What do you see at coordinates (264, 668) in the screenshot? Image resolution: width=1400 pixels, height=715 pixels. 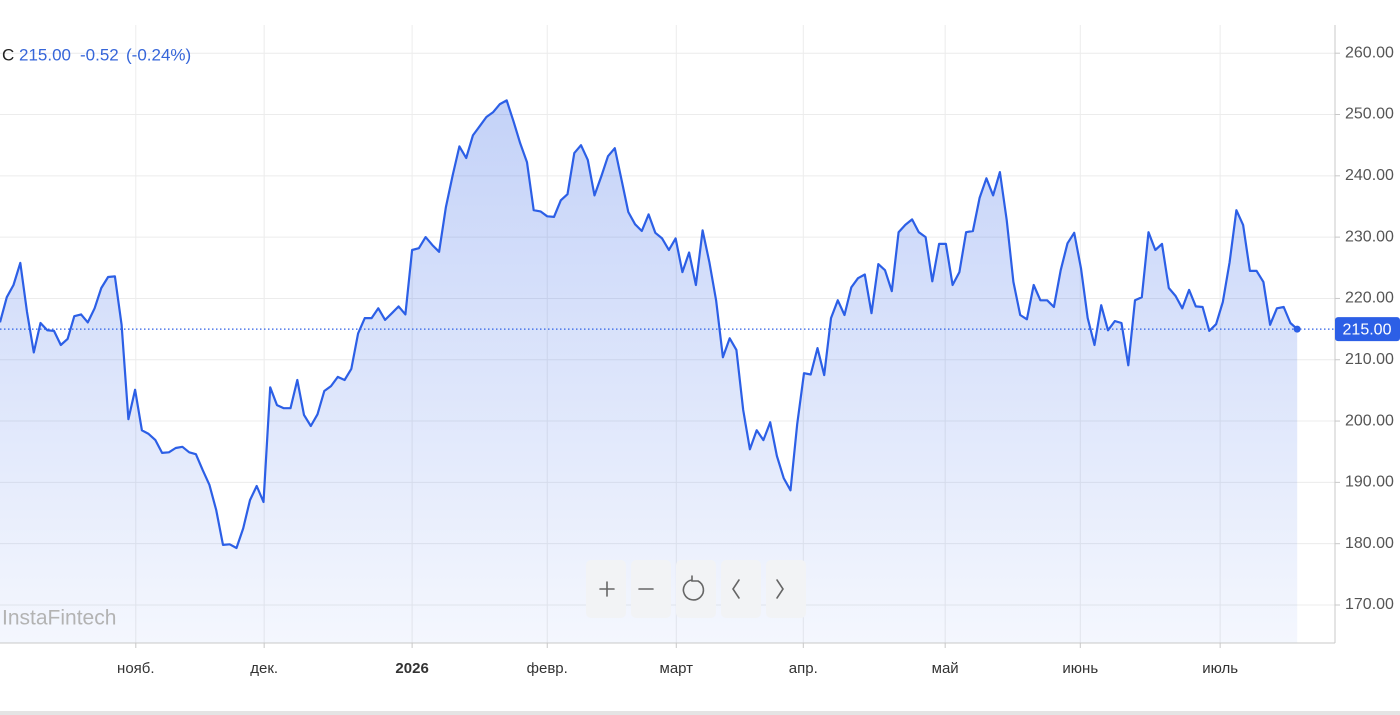 I see `x-tick-label: дек.` at bounding box center [264, 668].